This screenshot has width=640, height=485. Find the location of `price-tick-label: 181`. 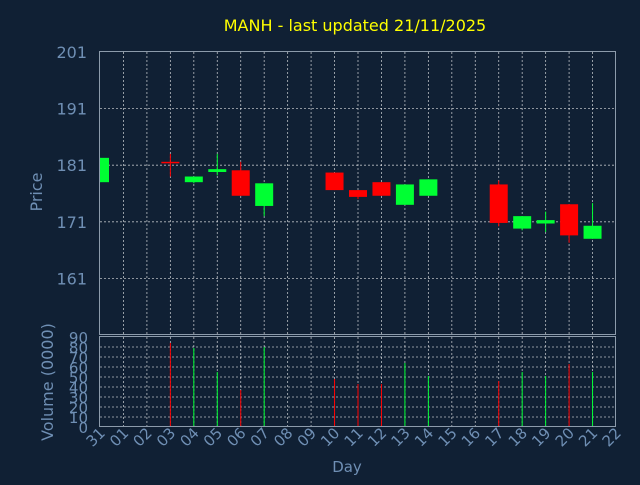

price-tick-label: 181 is located at coordinates (71, 165).